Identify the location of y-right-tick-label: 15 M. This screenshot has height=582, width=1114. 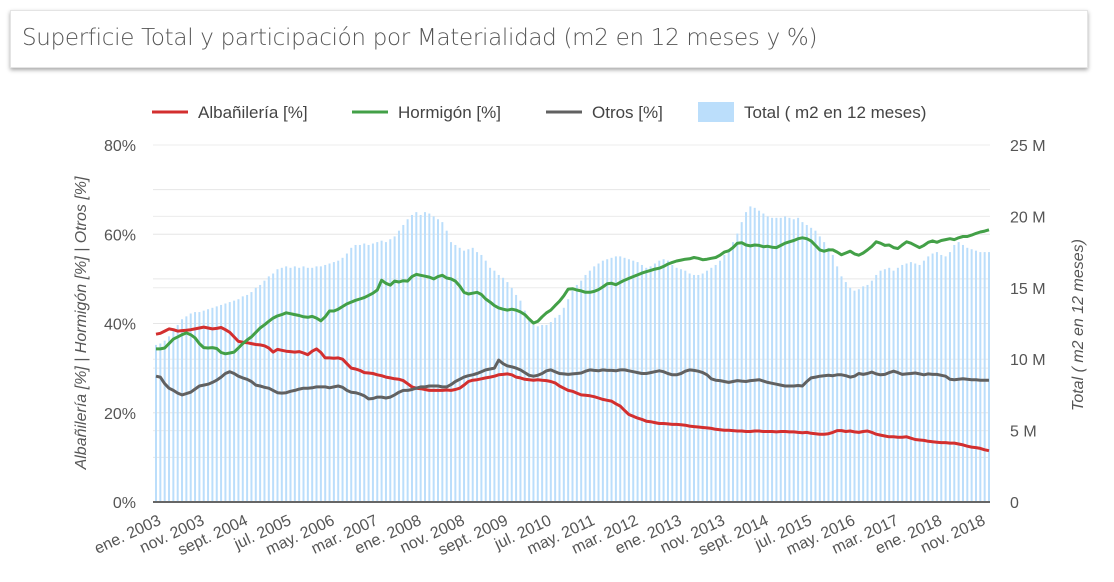
(1028, 289).